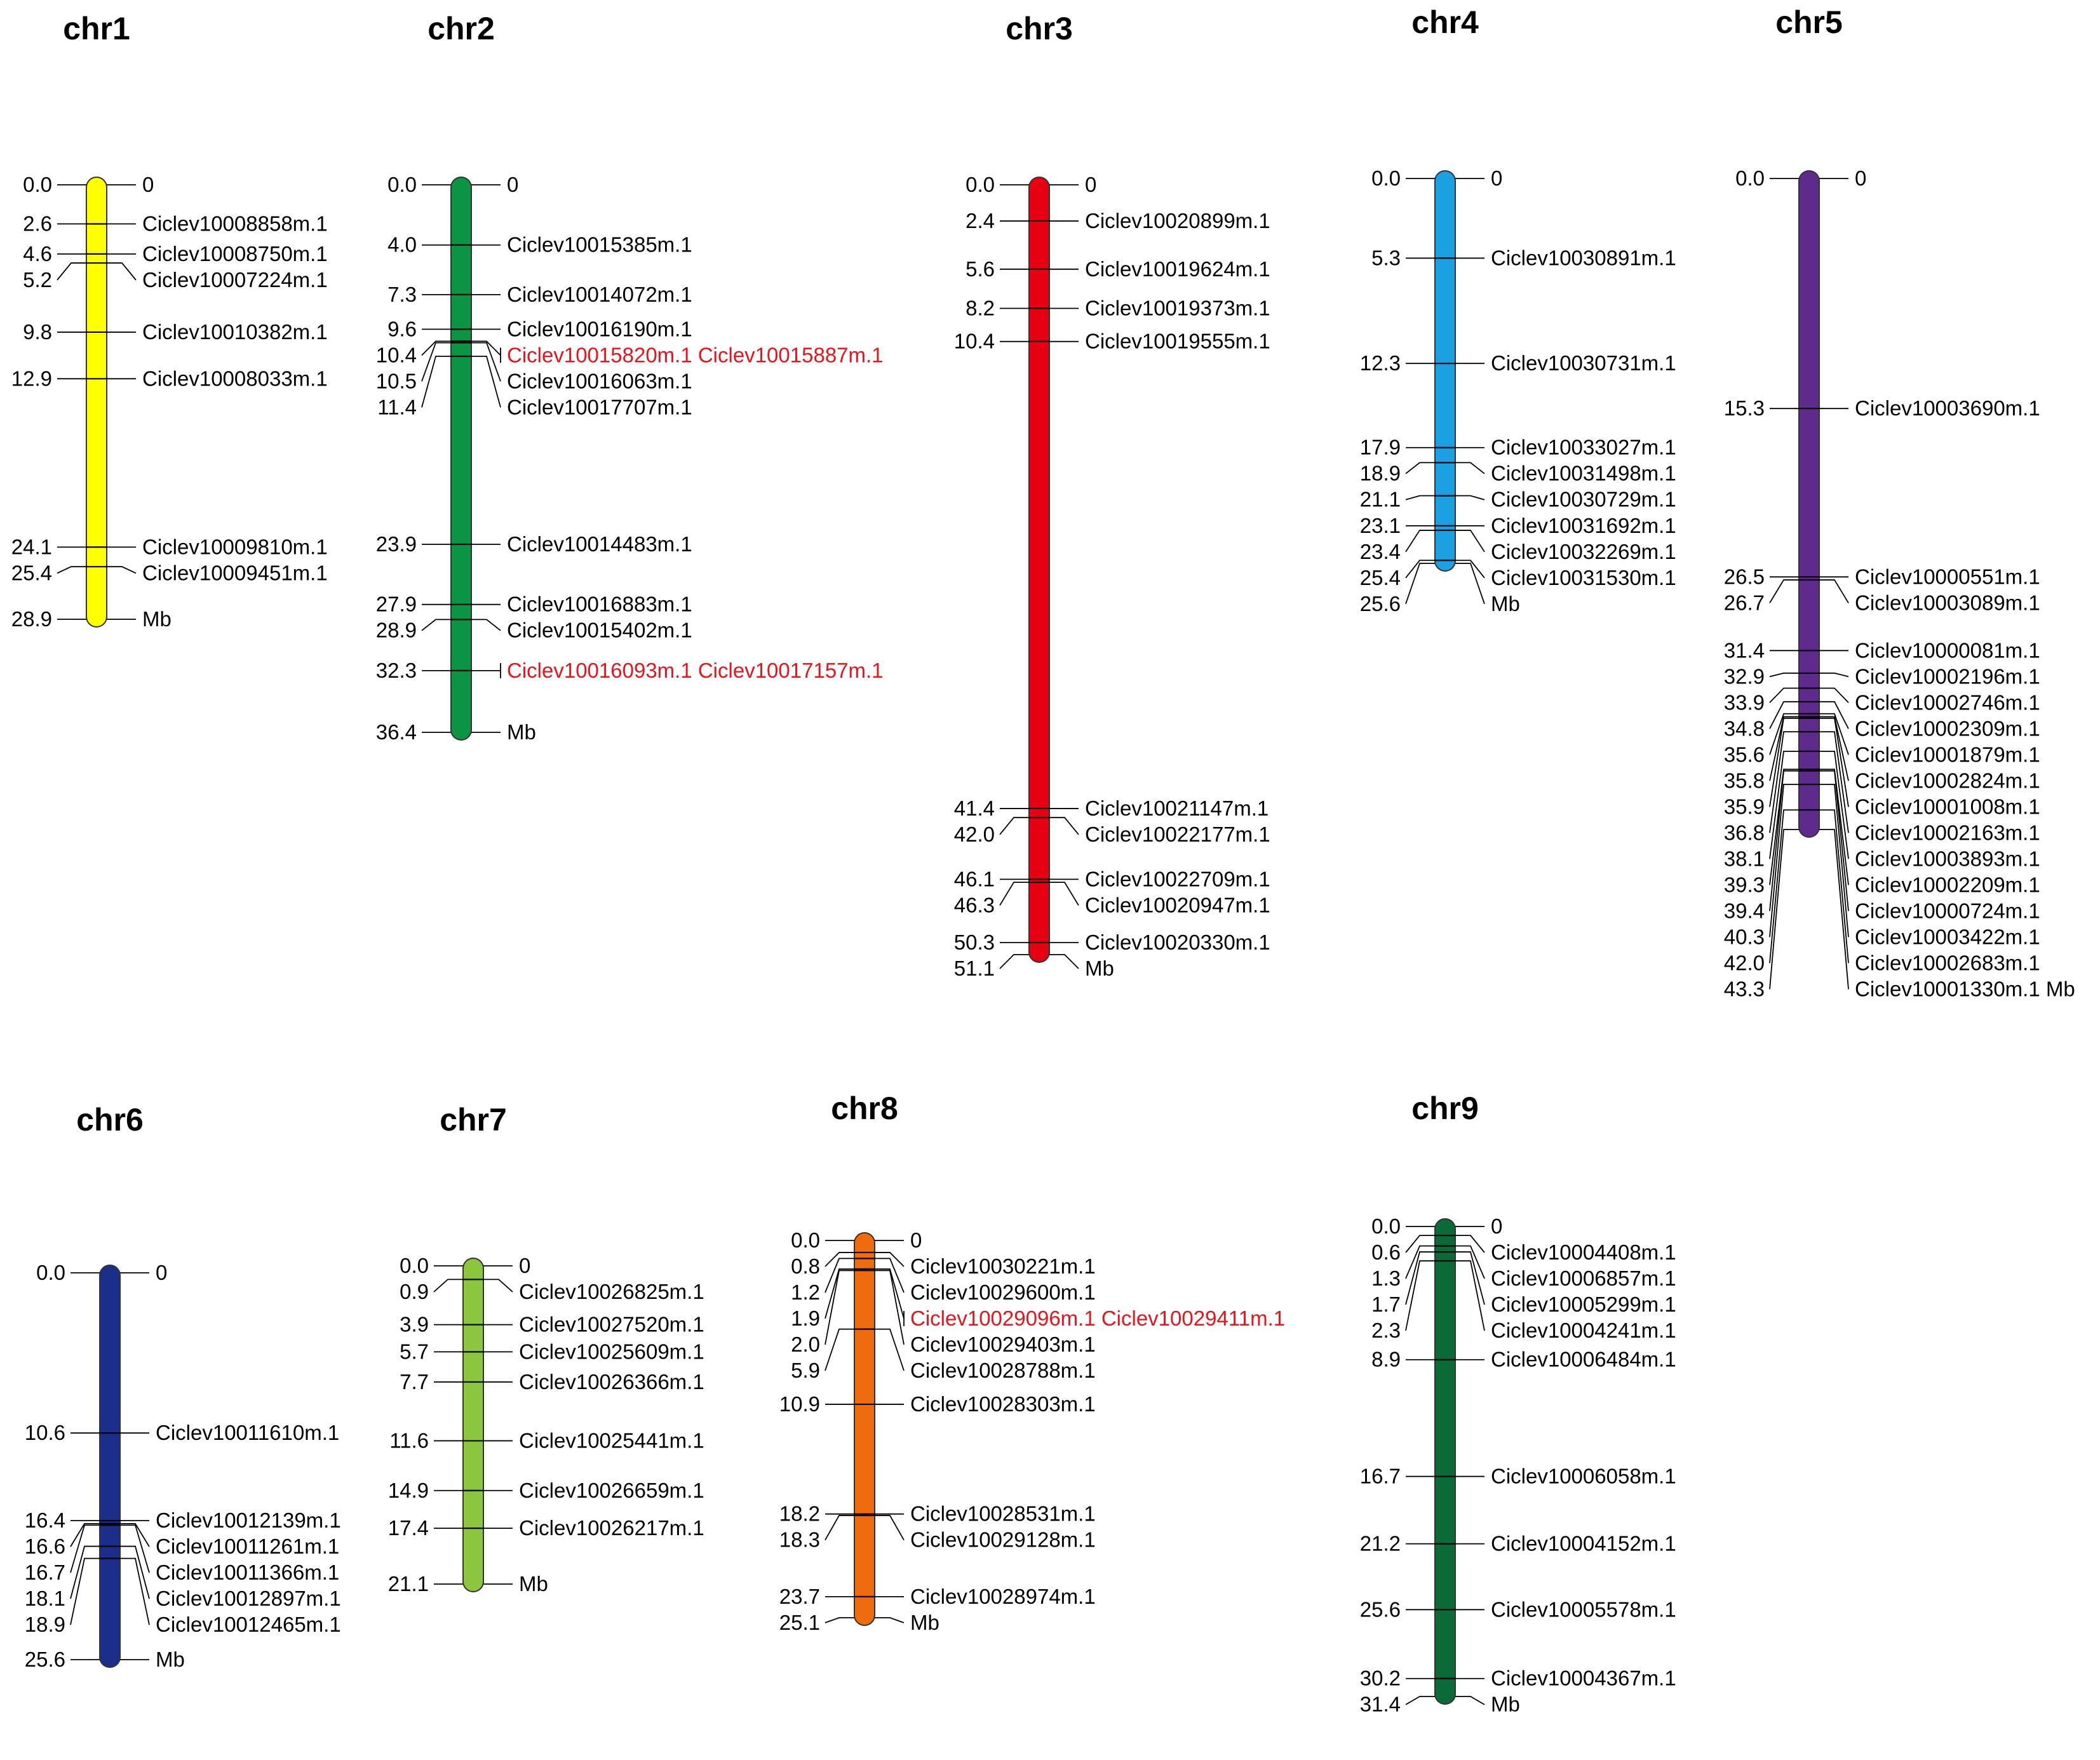 The height and width of the screenshot is (1760, 2100). What do you see at coordinates (805, 1266) in the screenshot?
I see `position-label: 0.8` at bounding box center [805, 1266].